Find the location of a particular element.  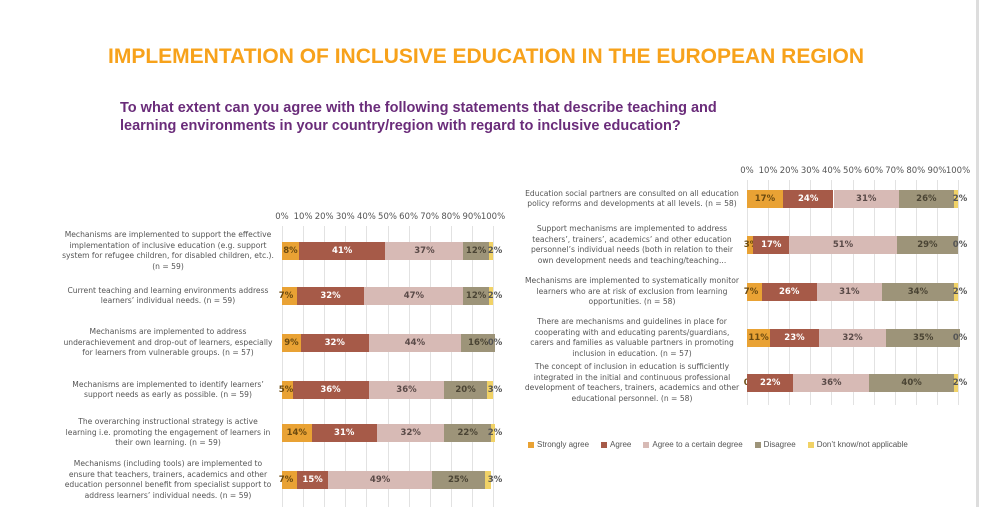

axis-tick-label: 30% is located at coordinates (345, 217).